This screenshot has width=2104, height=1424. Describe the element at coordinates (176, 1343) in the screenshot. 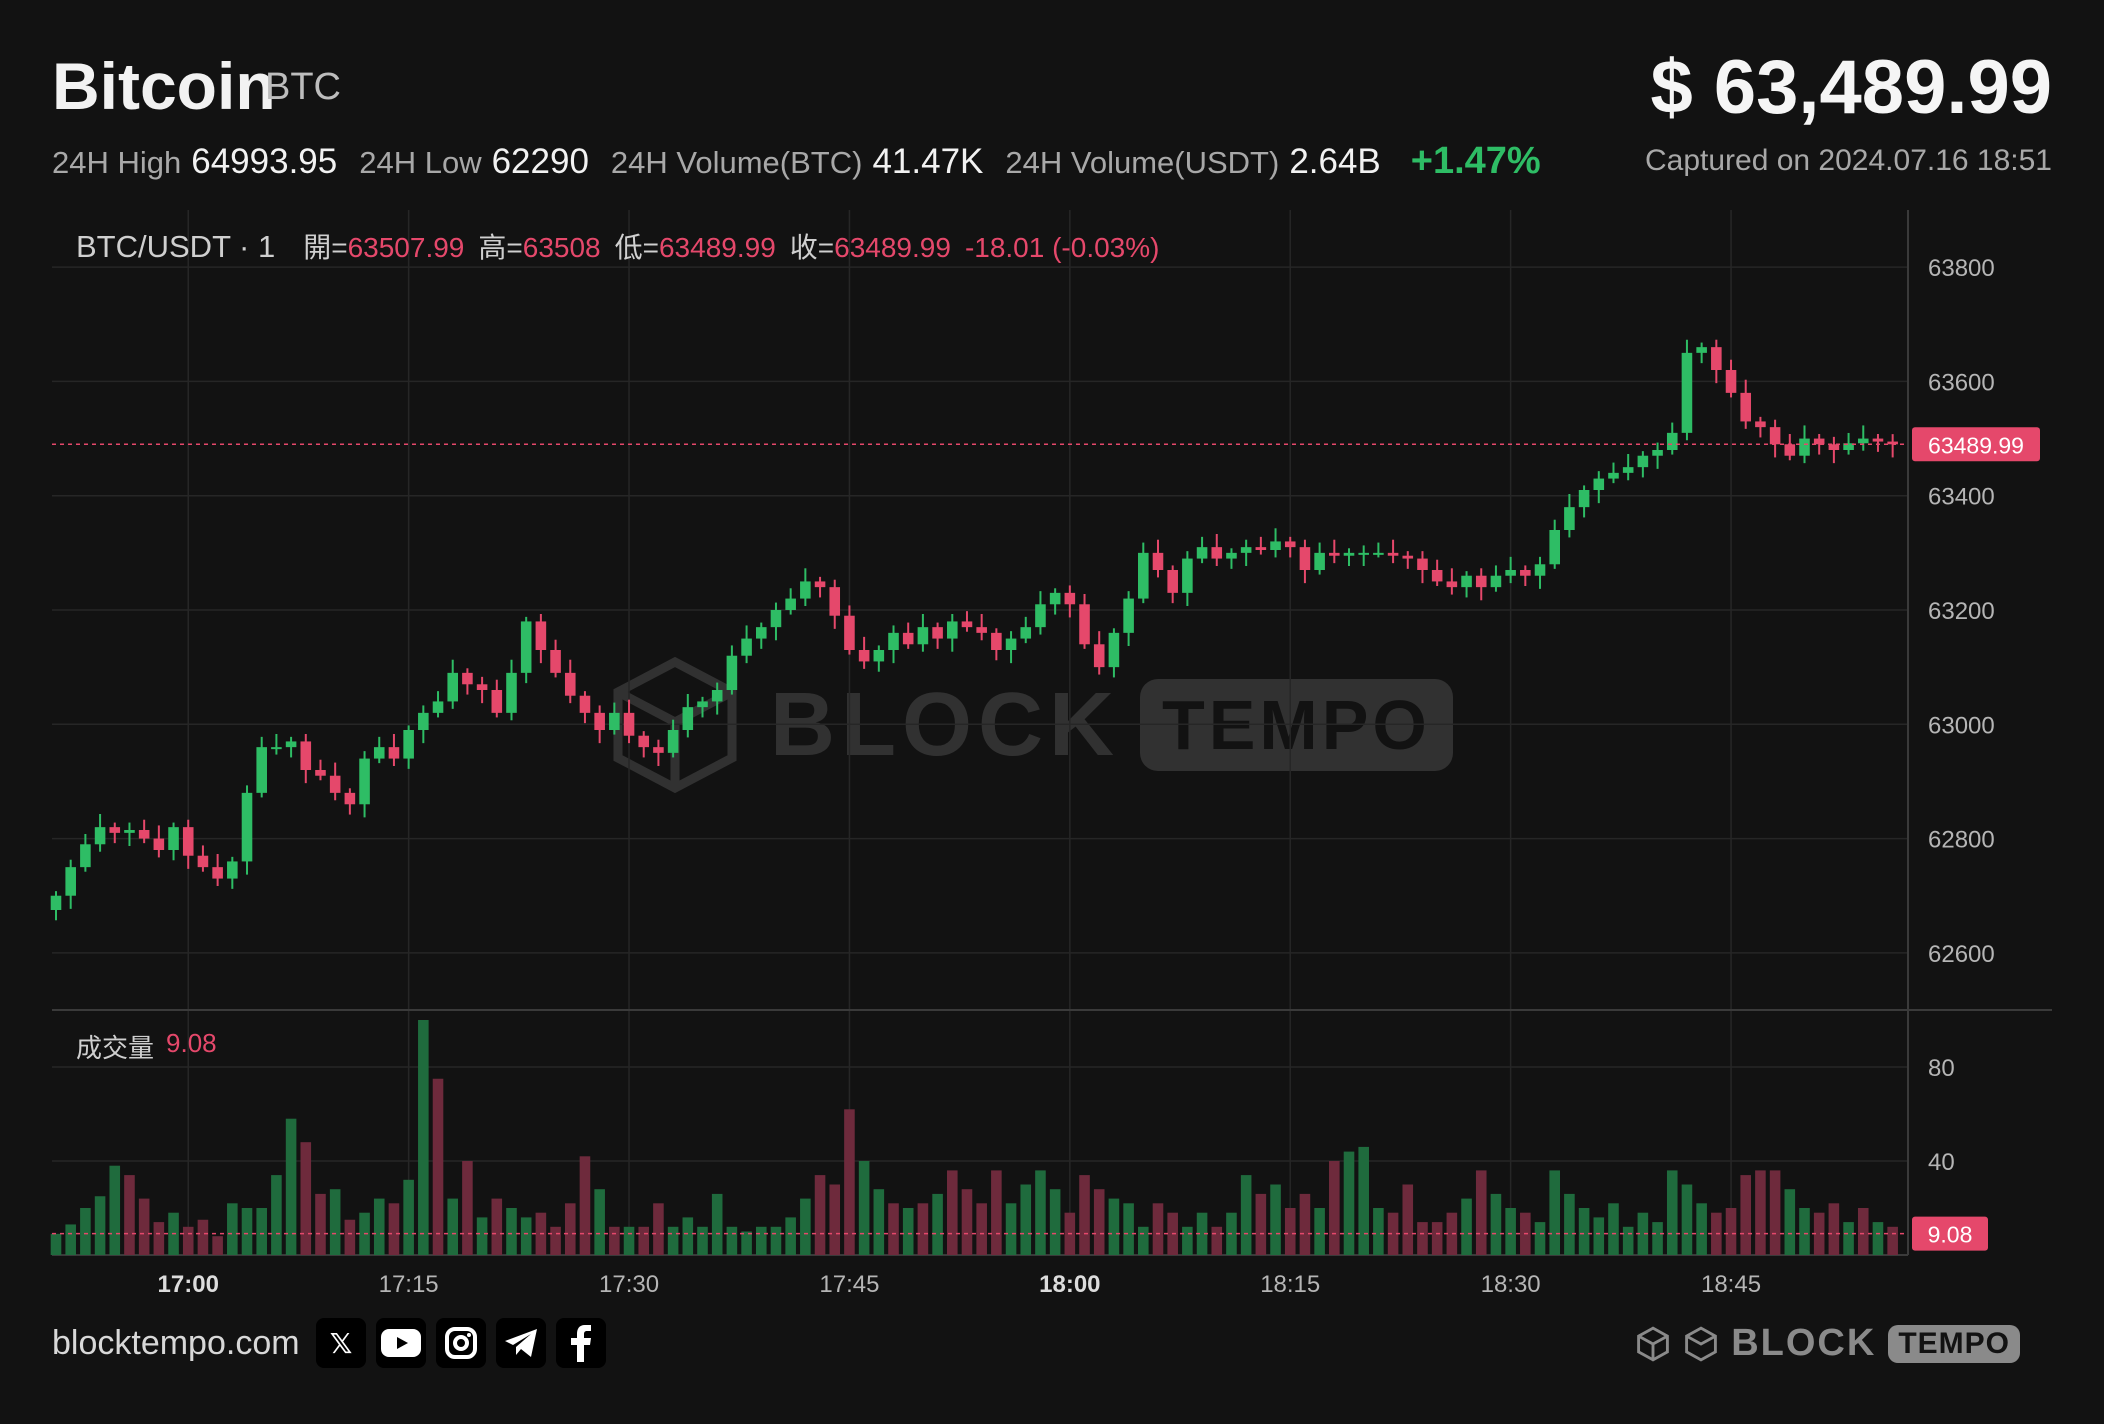

I see `site-link: blocktempo.com` at that location.